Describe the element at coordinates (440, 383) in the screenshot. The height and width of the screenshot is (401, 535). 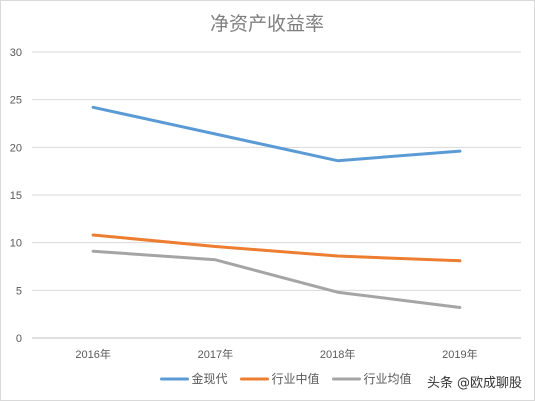
I see `watermark-prefix: 头条` at that location.